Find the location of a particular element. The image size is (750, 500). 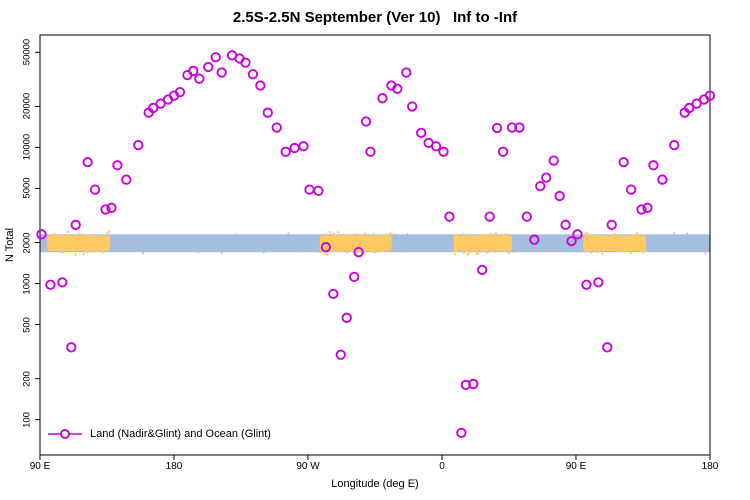

y-axis-label: N Total is located at coordinates (10, 245).